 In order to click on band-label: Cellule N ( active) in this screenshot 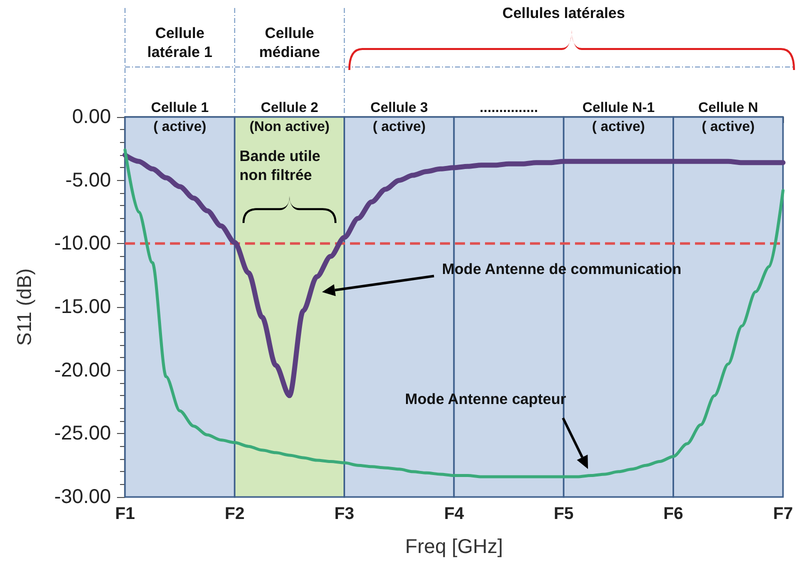, I will do `click(728, 116)`.